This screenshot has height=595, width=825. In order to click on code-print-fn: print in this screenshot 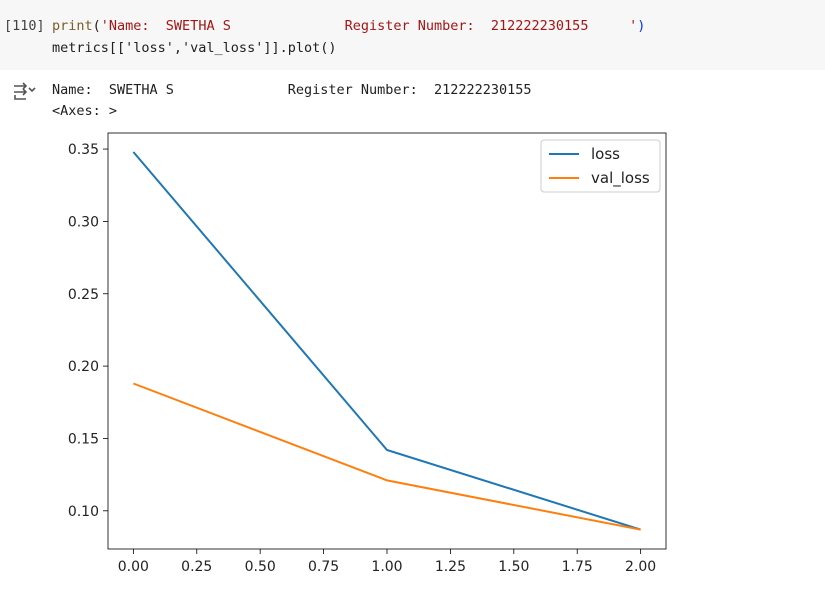, I will do `click(72, 26)`.